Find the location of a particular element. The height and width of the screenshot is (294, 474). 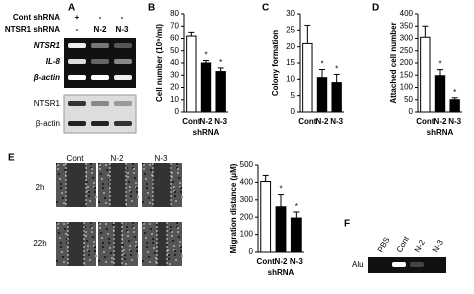

lane-label: N-2 is located at coordinates (420, 246).